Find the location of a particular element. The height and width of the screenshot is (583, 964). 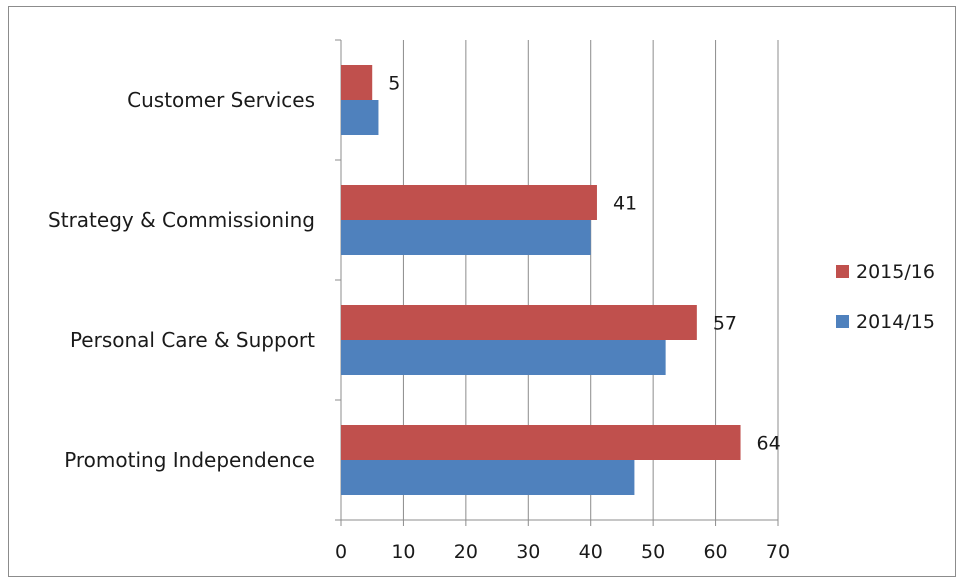

data-label: 64 is located at coordinates (769, 444).